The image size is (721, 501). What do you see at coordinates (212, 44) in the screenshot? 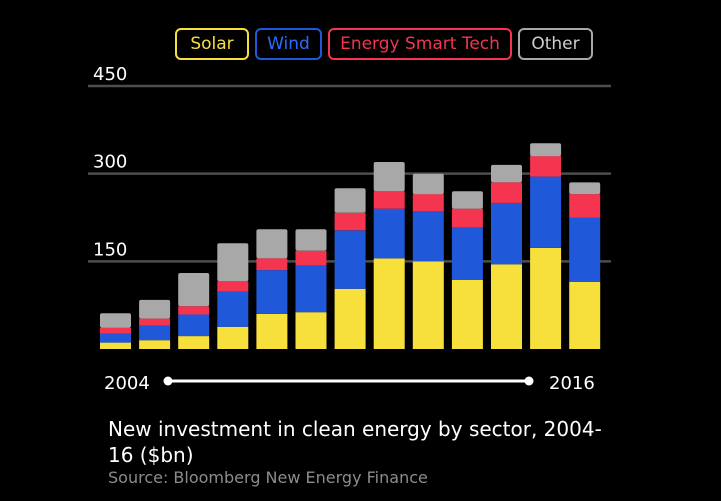
I see `legend-item-solar: Solar` at bounding box center [212, 44].